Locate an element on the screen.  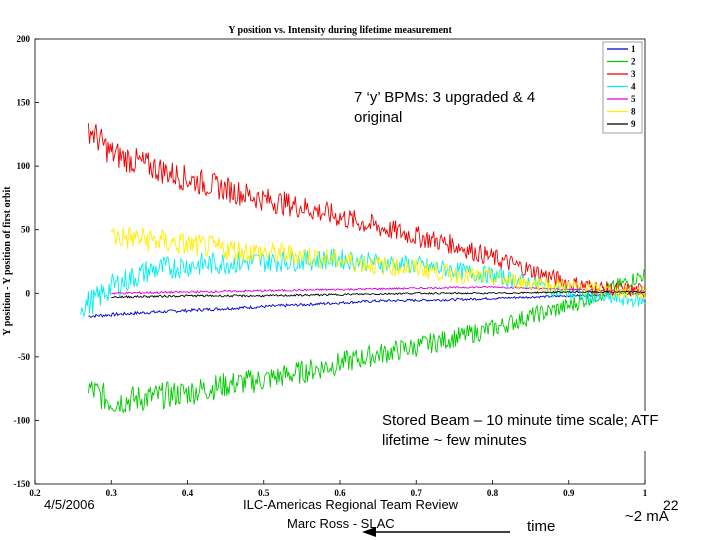
footer-author: Marc Ross - SLAC is located at coordinates (341, 523).